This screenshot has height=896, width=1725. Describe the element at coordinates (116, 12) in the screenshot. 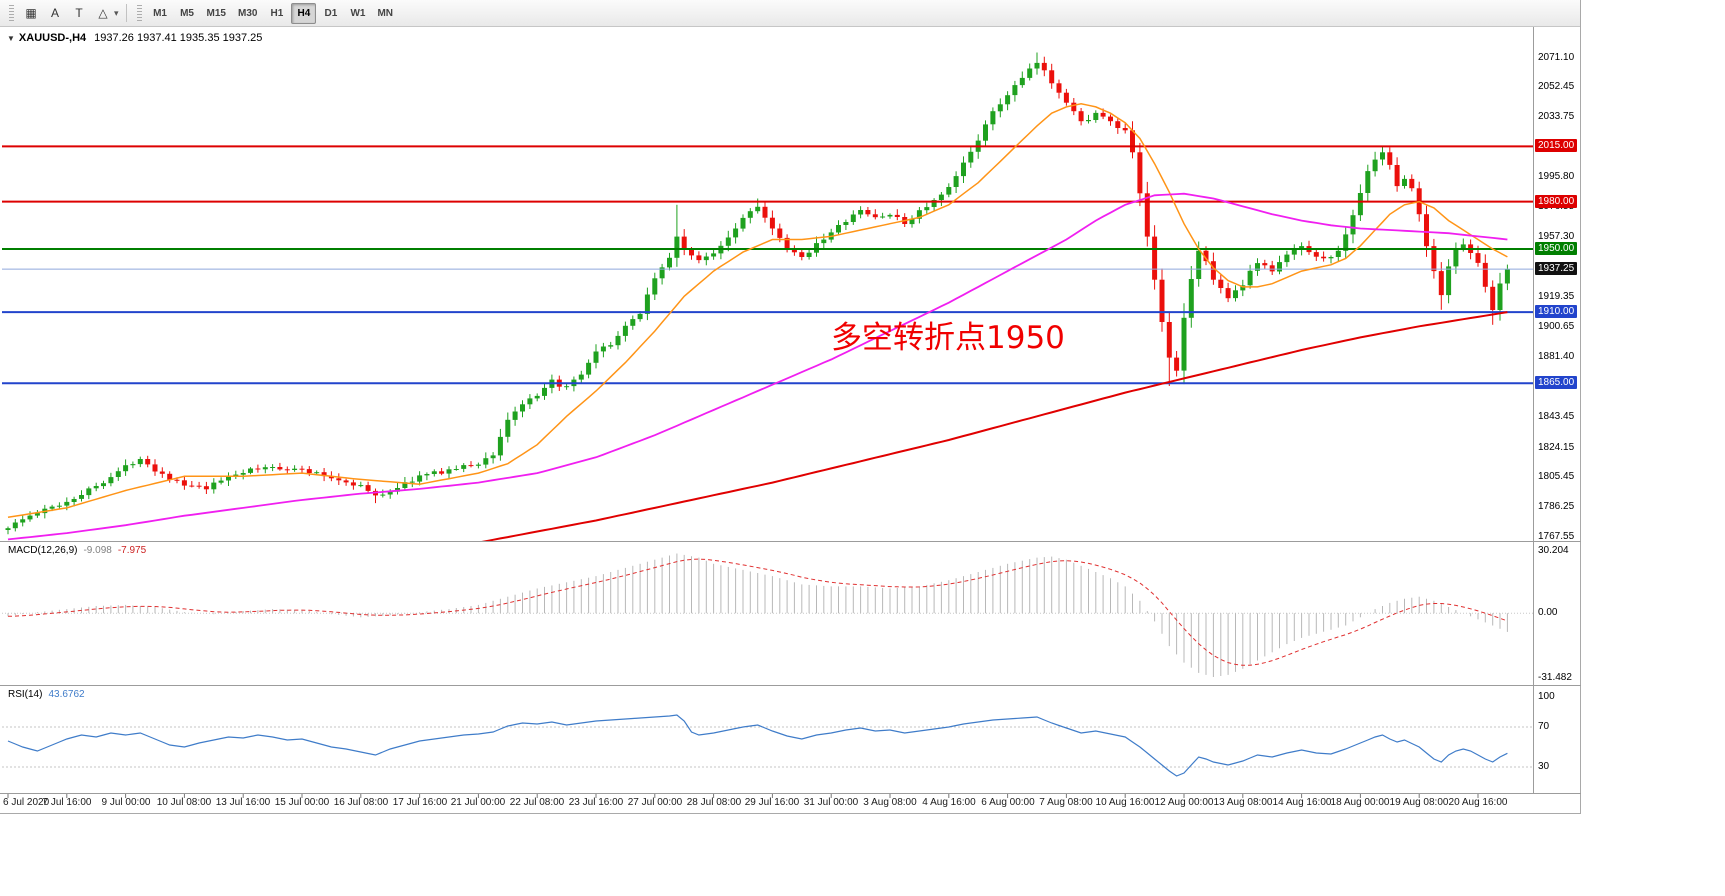

I see `chevron-down-icon: ▾` at that location.